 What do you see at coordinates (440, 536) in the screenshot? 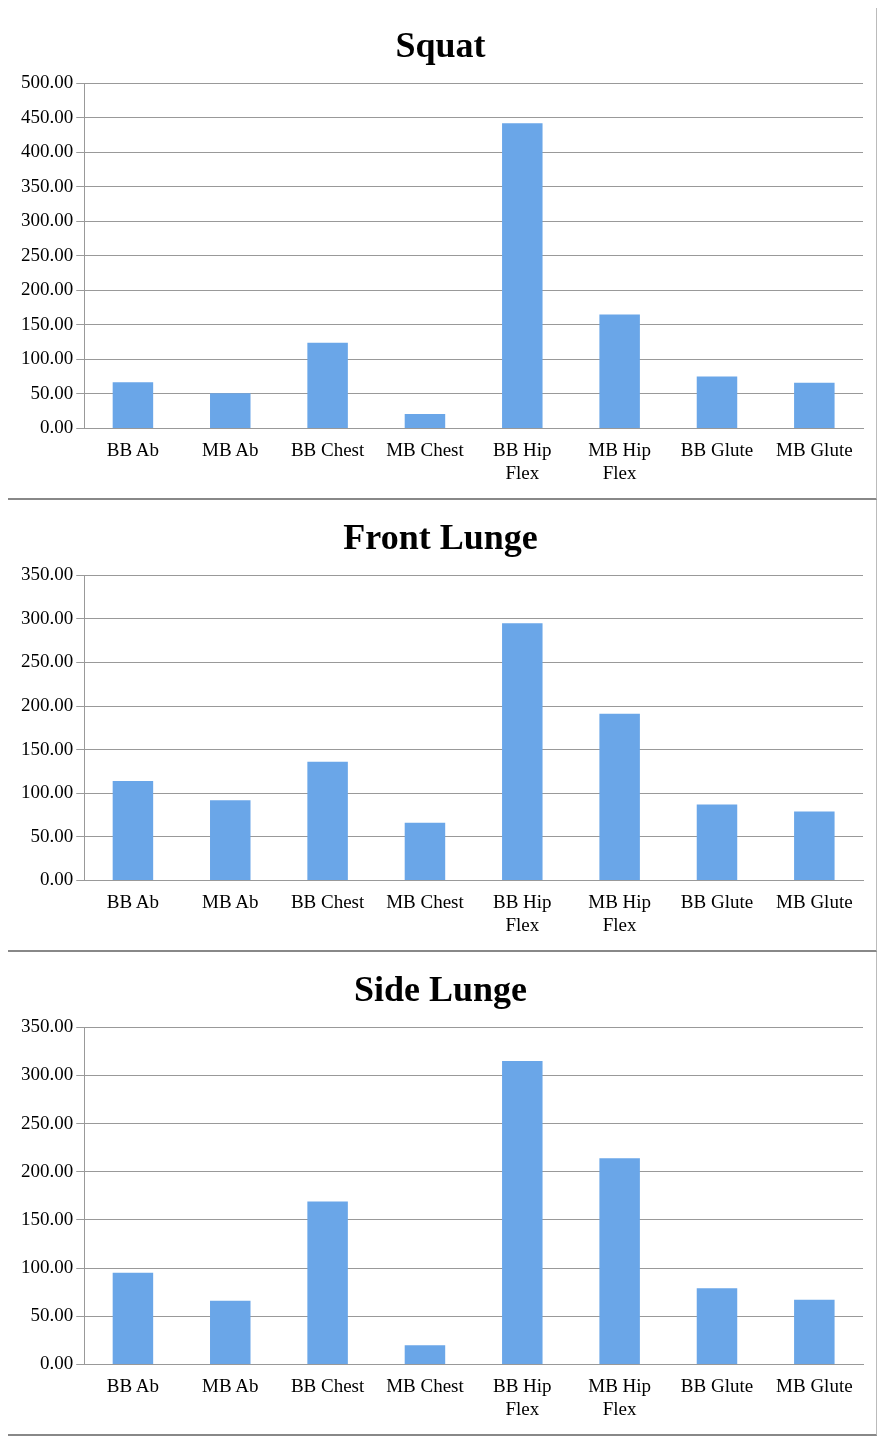
I see `chart-title: Front Lunge` at bounding box center [440, 536].